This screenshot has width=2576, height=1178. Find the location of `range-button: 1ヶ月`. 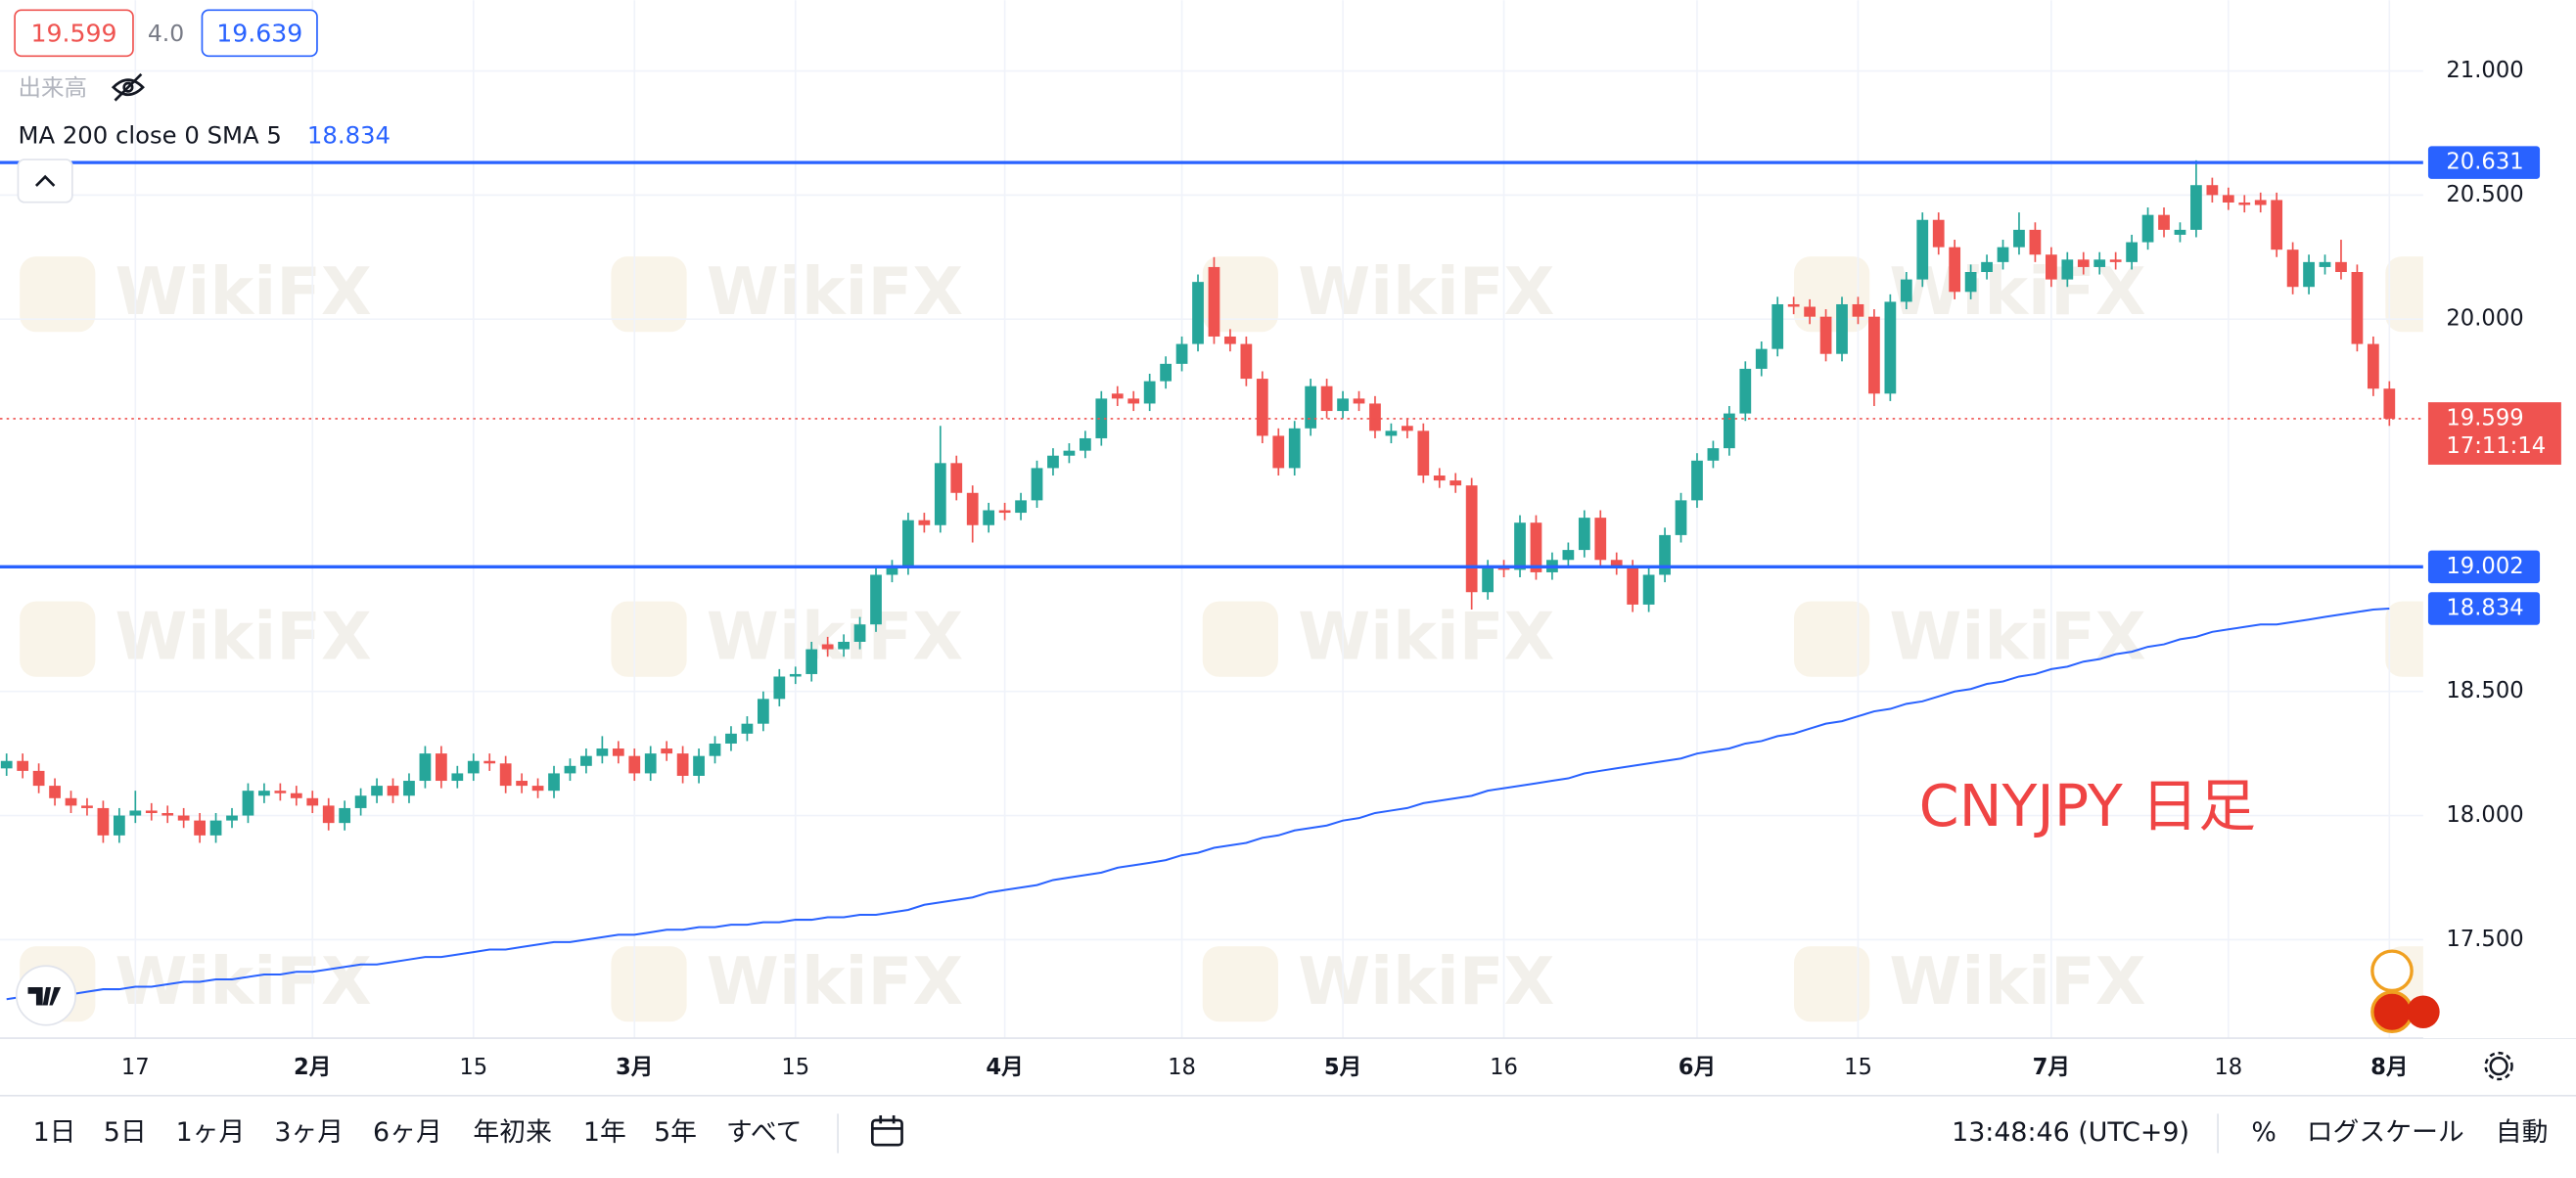

range-button: 1ヶ月 is located at coordinates (211, 1132).